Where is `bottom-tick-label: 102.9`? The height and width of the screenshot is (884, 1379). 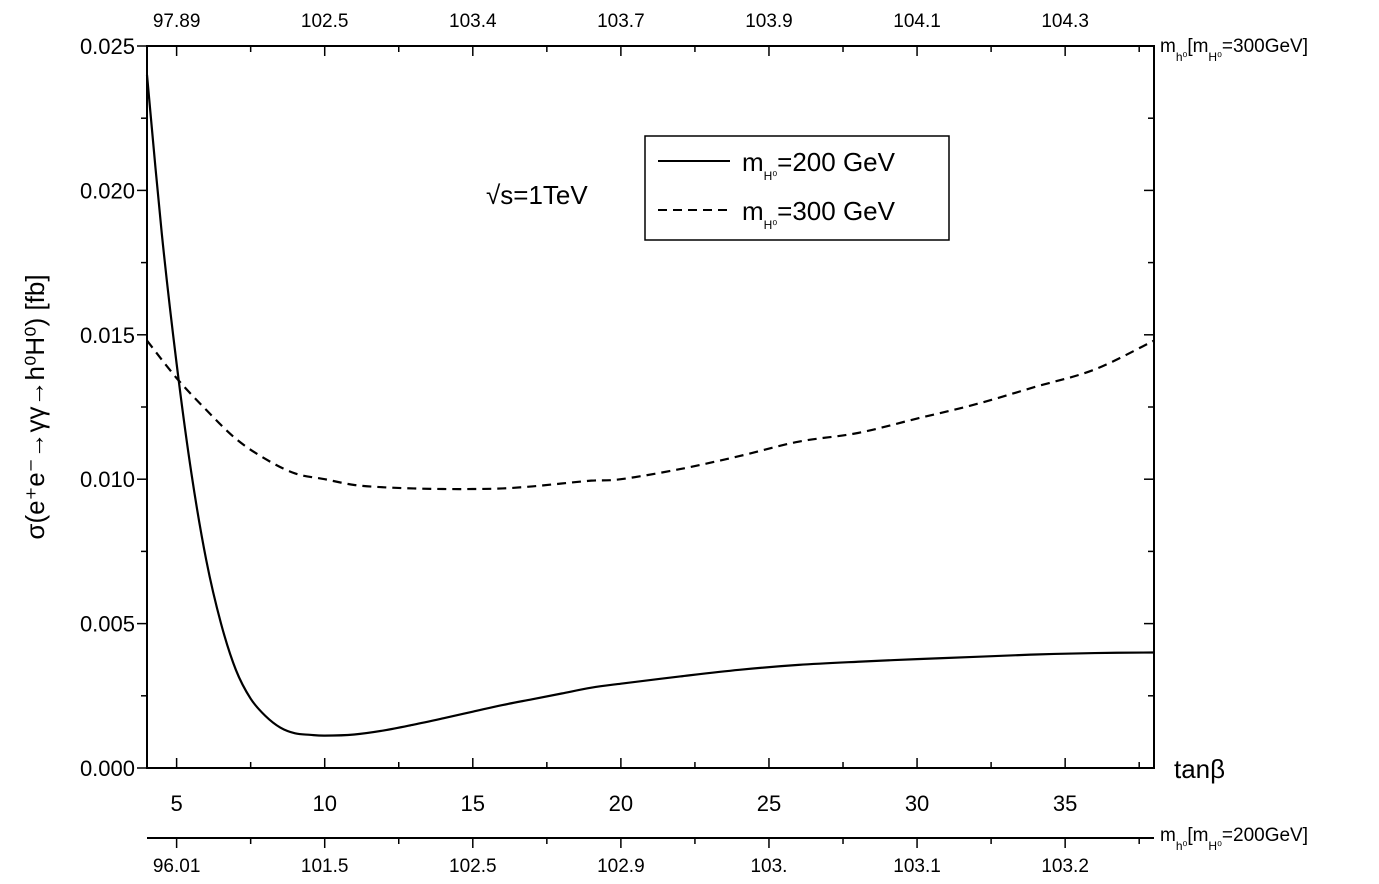 bottom-tick-label: 102.9 is located at coordinates (621, 866).